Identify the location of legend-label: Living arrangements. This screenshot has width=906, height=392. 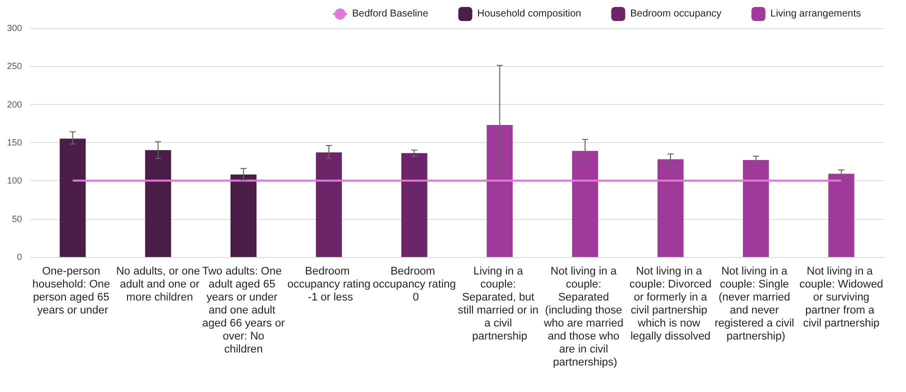
(816, 14).